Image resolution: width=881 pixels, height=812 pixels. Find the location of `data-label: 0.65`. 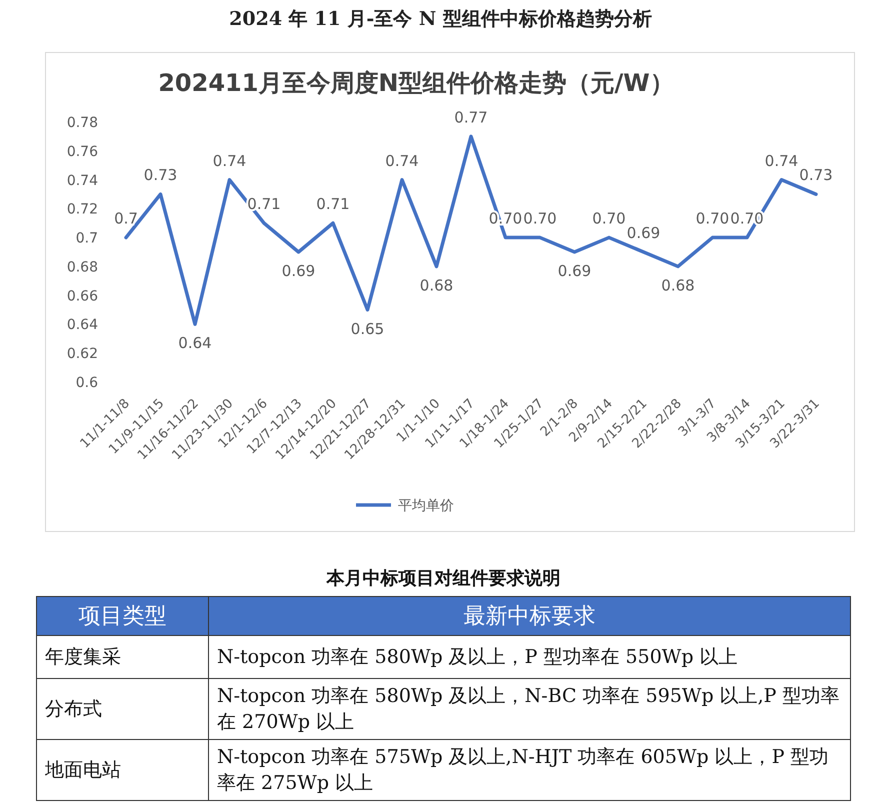

data-label: 0.65 is located at coordinates (367, 329).